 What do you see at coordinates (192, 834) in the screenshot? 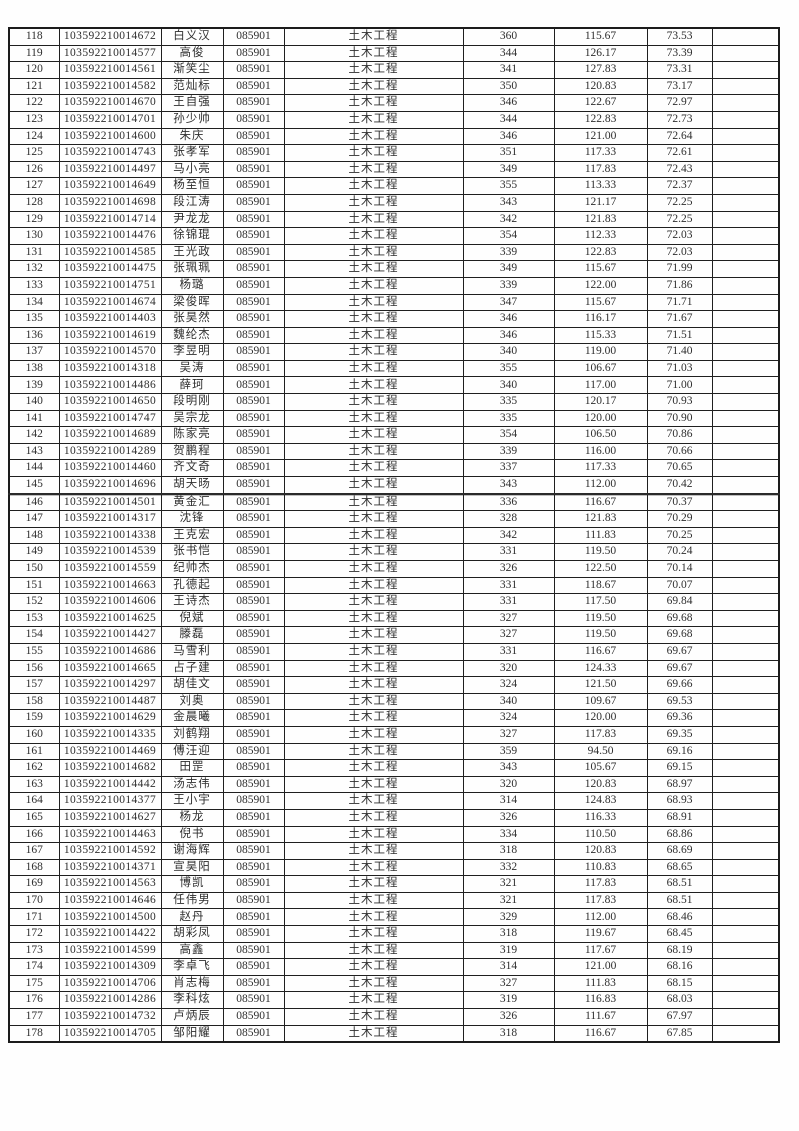
I see `cell-candidate-name: 倪书` at bounding box center [192, 834].